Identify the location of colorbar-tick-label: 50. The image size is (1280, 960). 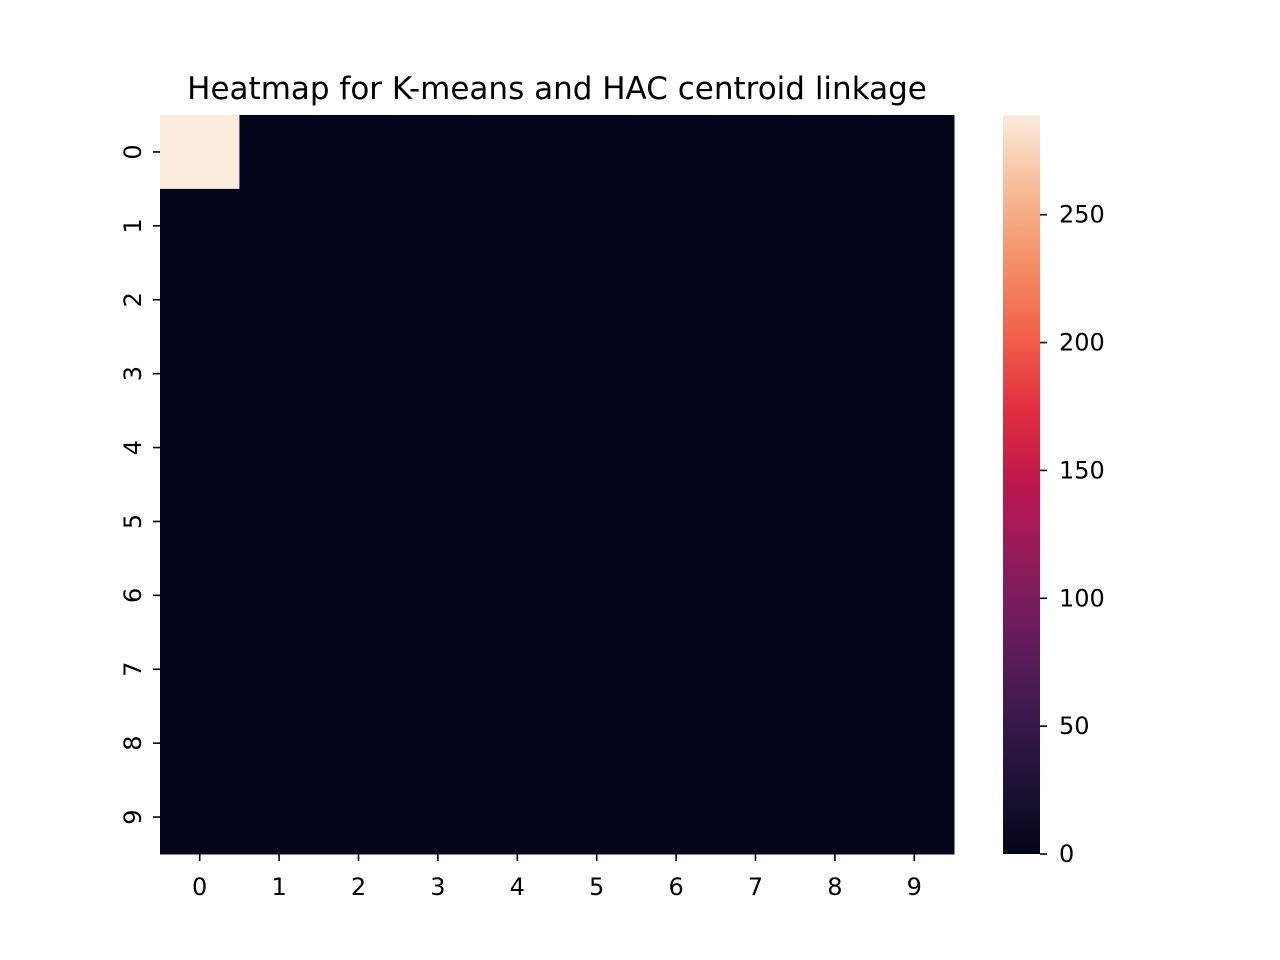
(1074, 726).